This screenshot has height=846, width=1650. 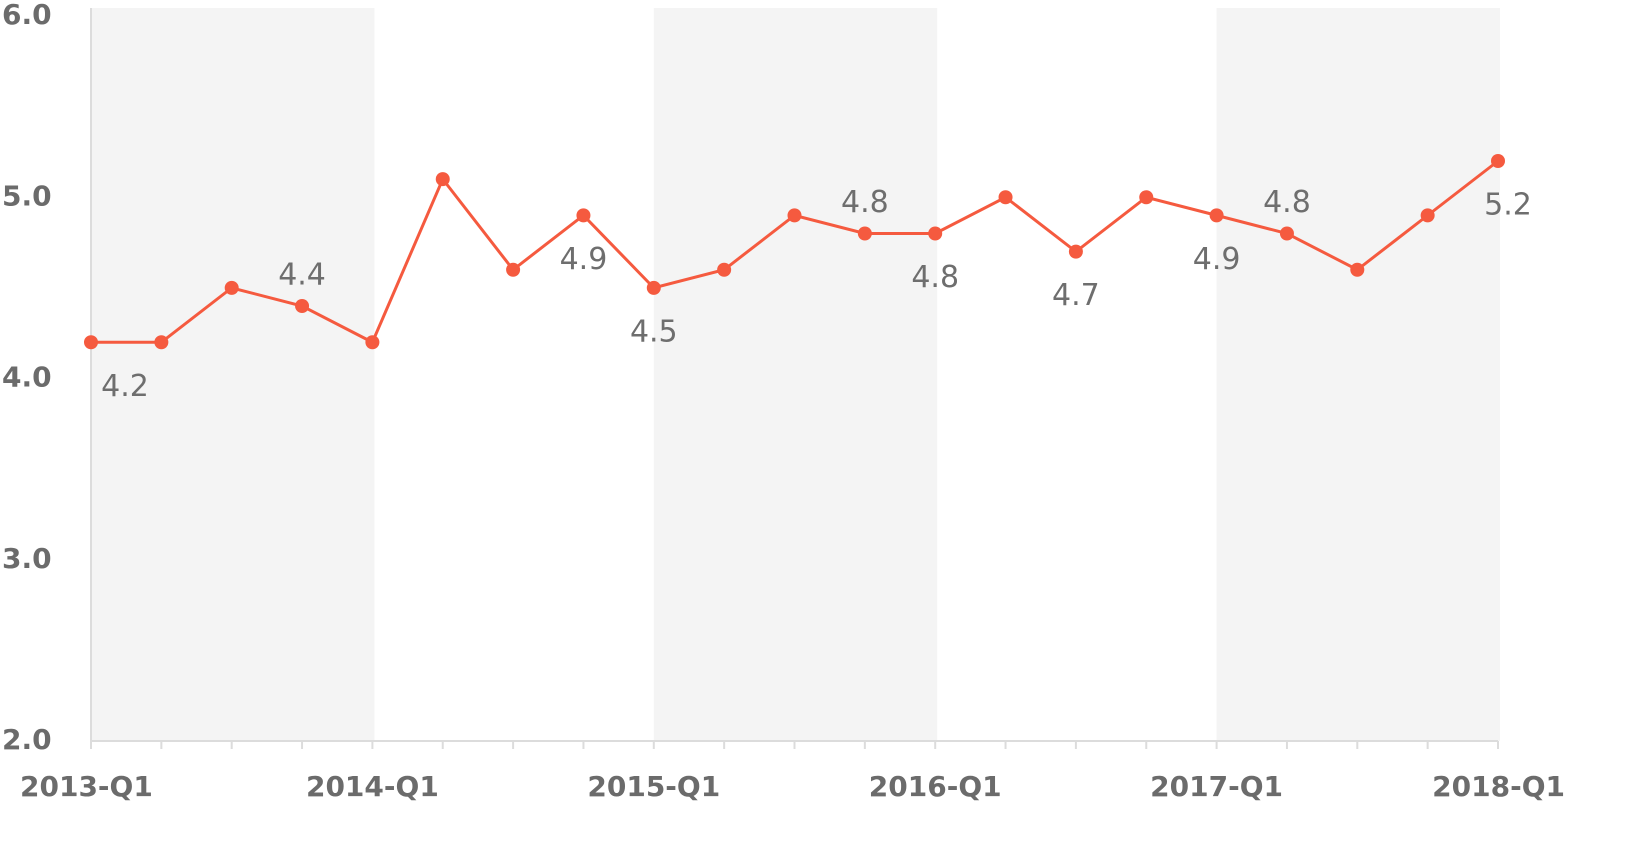 I want to click on data-label: 4.4, so click(x=302, y=275).